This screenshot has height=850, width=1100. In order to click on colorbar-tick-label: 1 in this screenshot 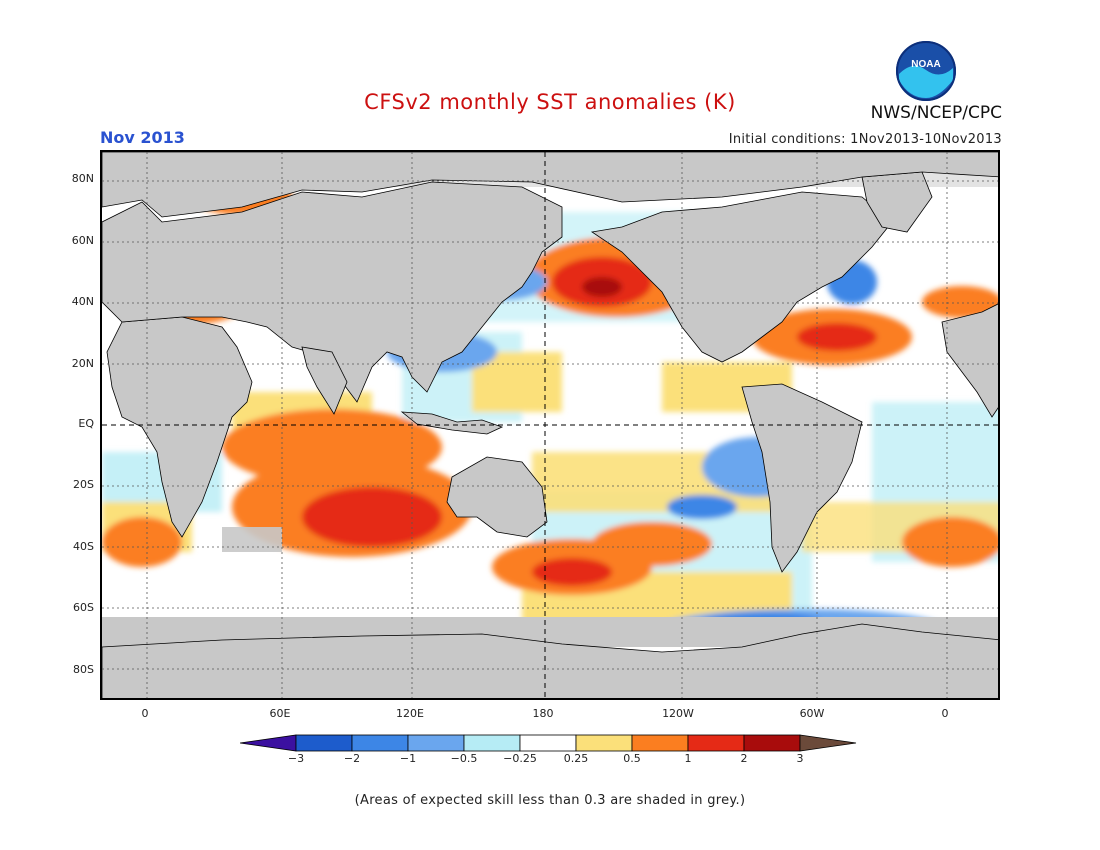, I will do `click(688, 758)`.